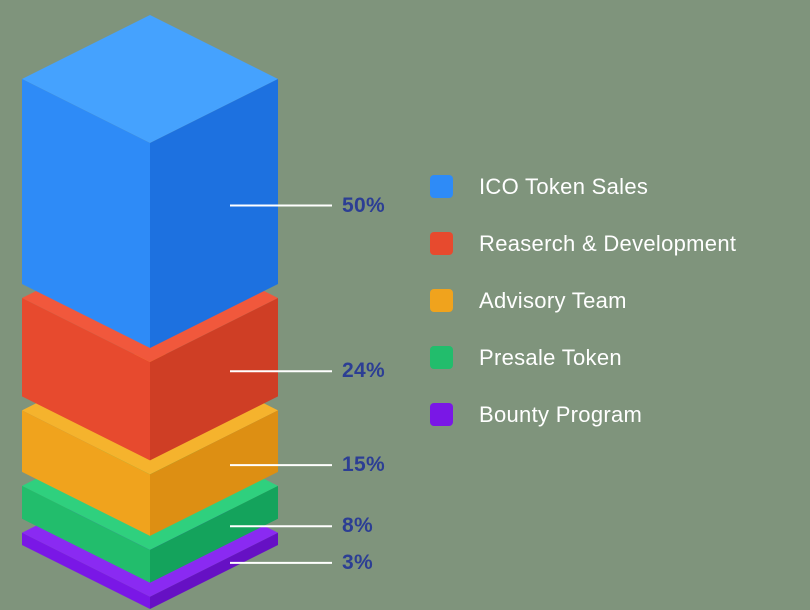 The image size is (810, 610). I want to click on value-label-ico-token-sales: 50%, so click(363, 205).